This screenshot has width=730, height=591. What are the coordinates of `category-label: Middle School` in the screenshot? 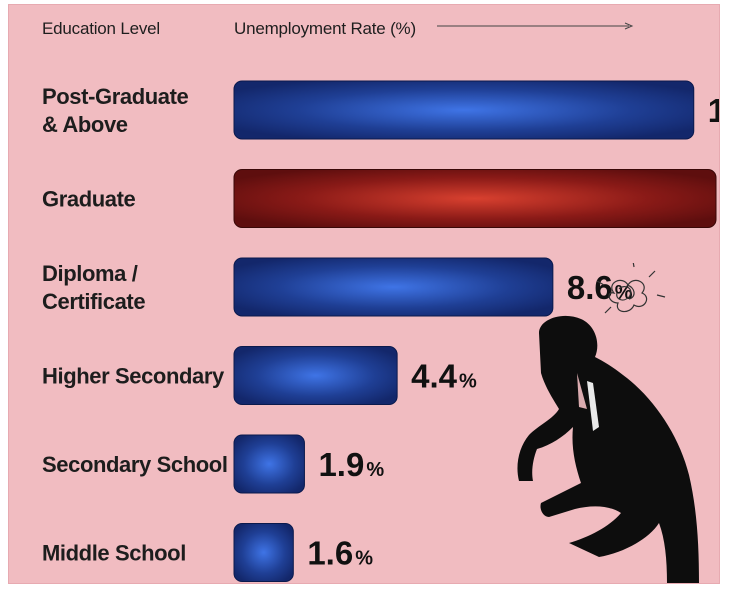 It's located at (114, 553).